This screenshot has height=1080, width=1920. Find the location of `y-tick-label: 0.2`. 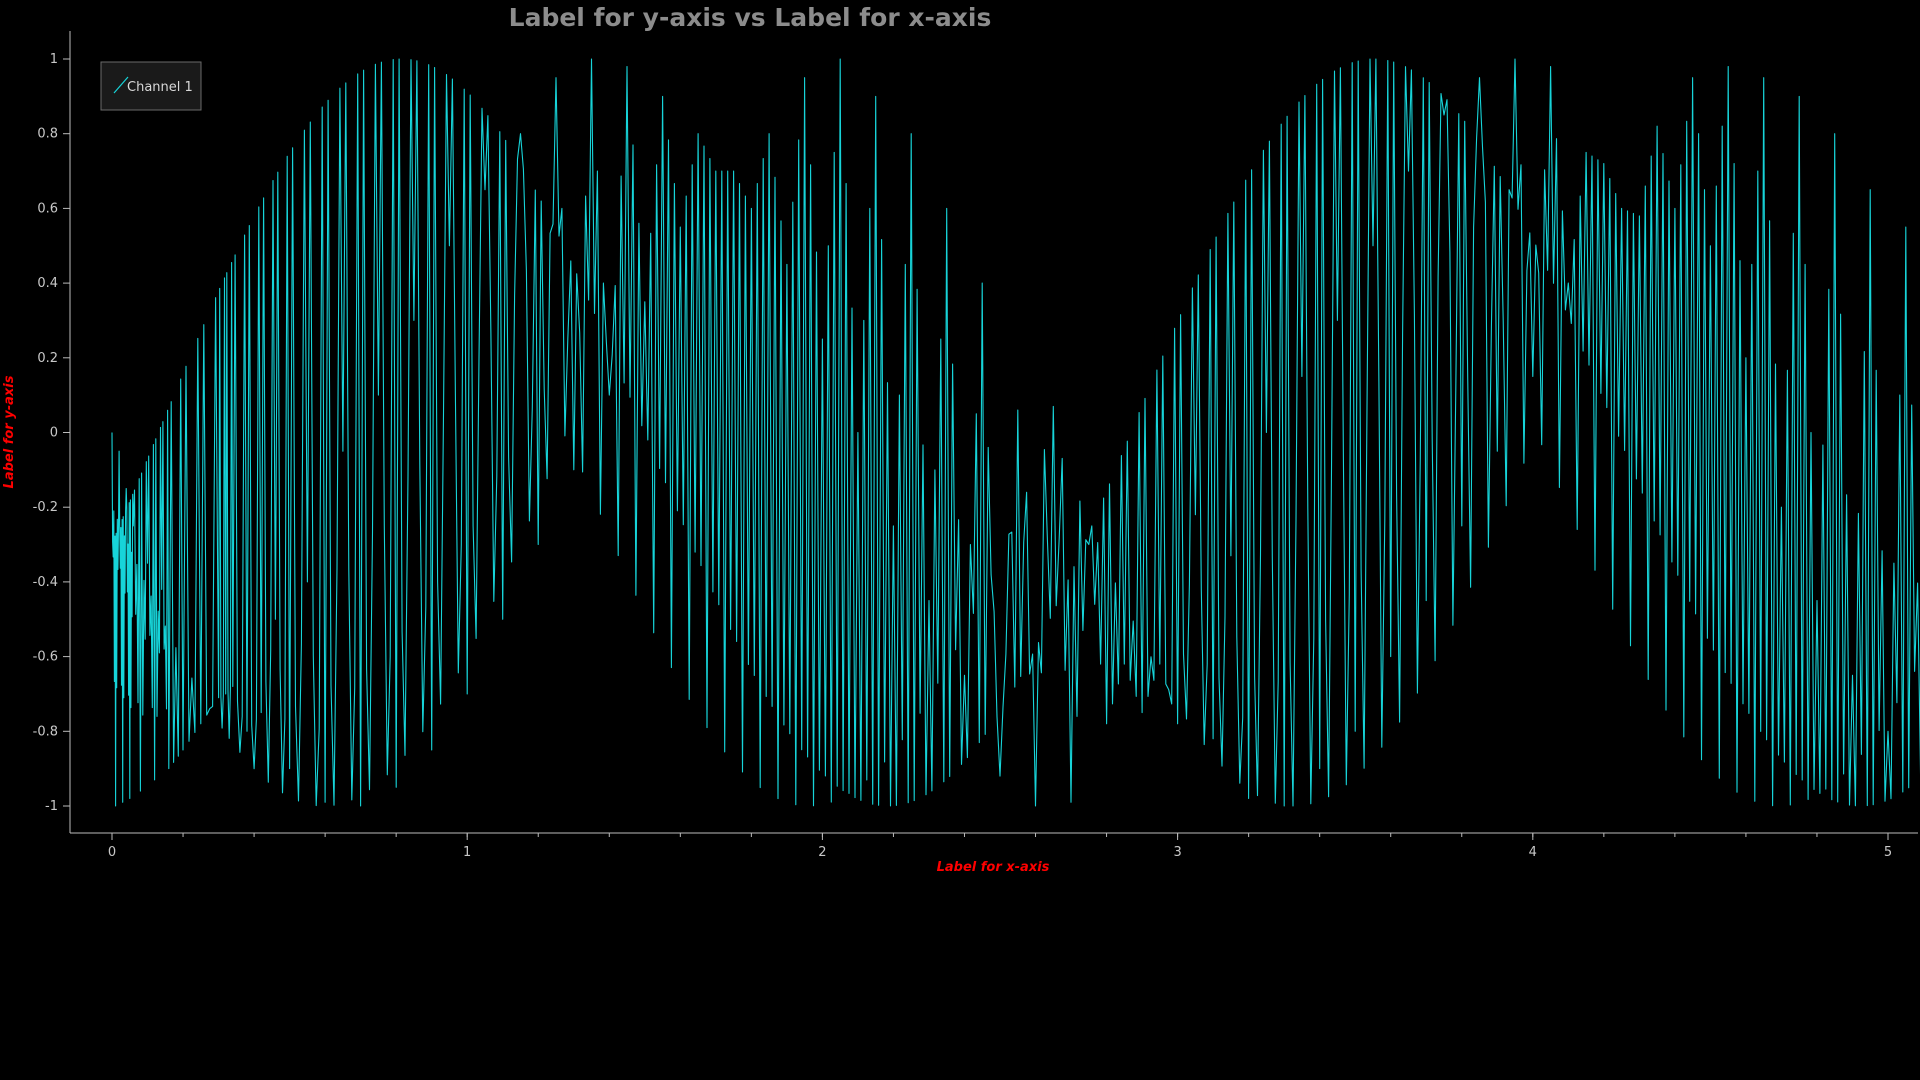

y-tick-label: 0.2 is located at coordinates (47, 358).